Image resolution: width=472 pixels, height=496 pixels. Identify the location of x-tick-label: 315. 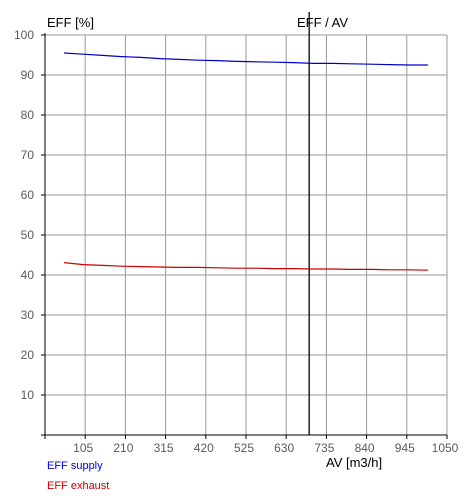
(164, 448).